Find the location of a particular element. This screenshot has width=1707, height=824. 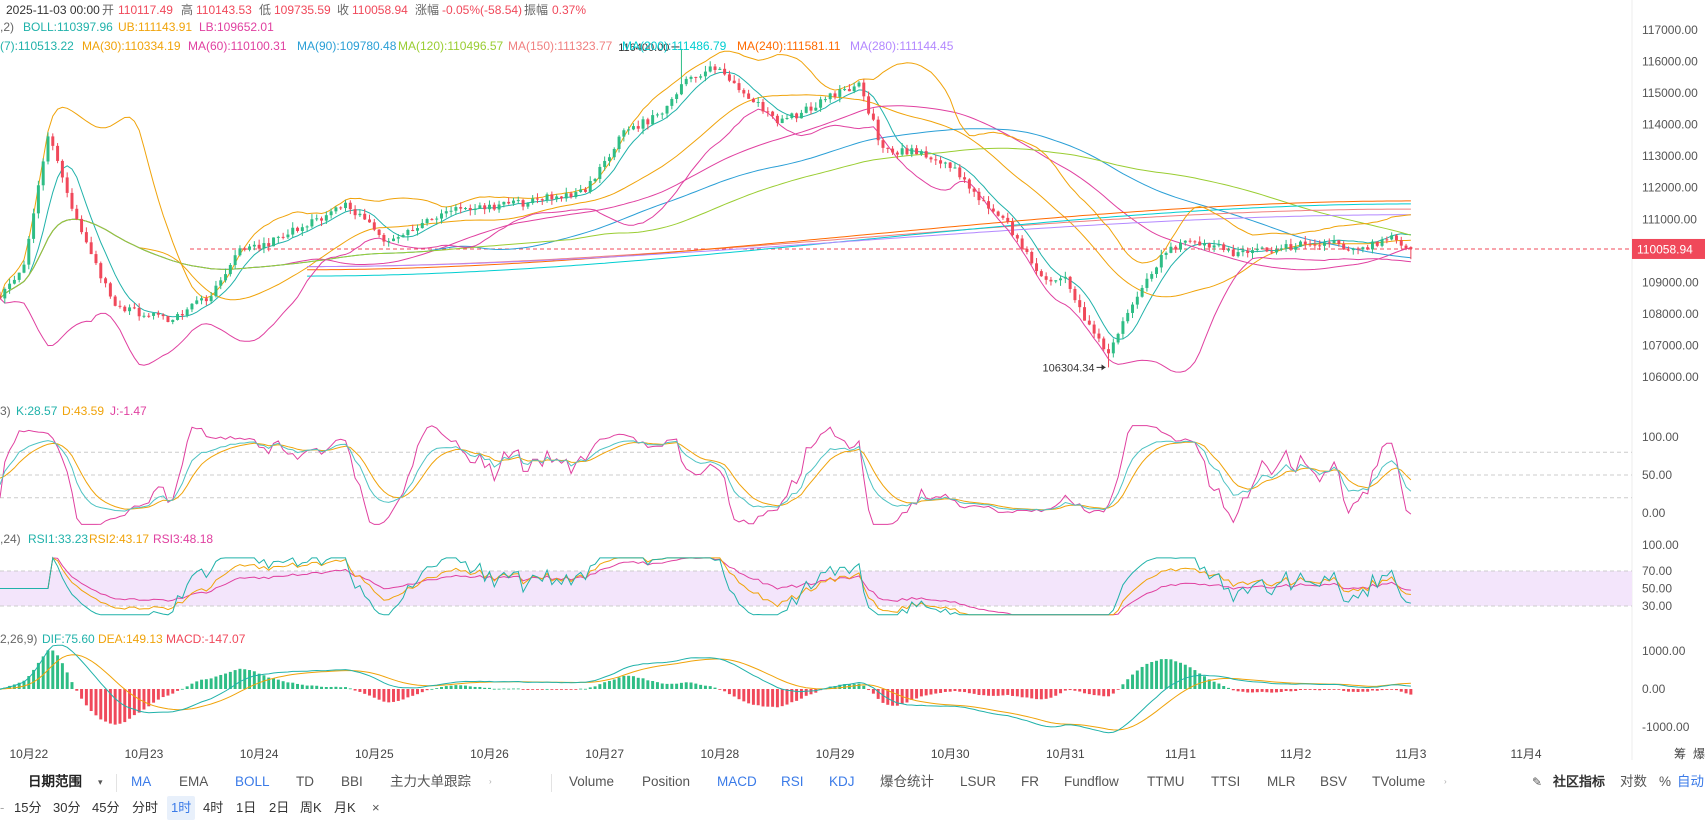

period-scroll-left-icon: - is located at coordinates (2, 807).